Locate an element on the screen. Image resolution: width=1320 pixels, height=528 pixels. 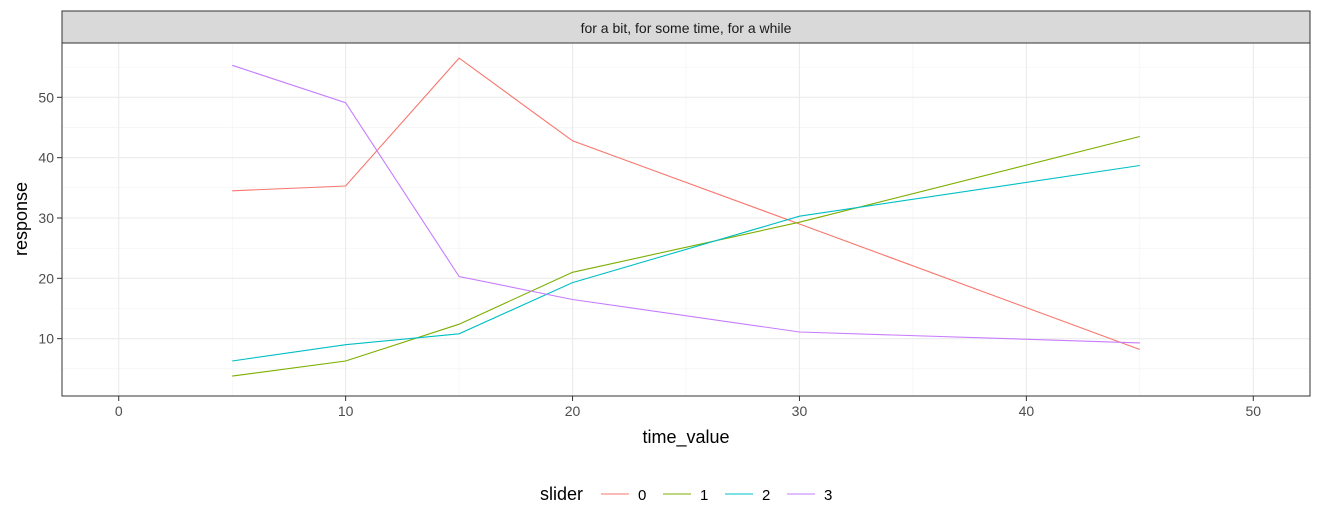
y-axis-title: response is located at coordinates (21, 219).